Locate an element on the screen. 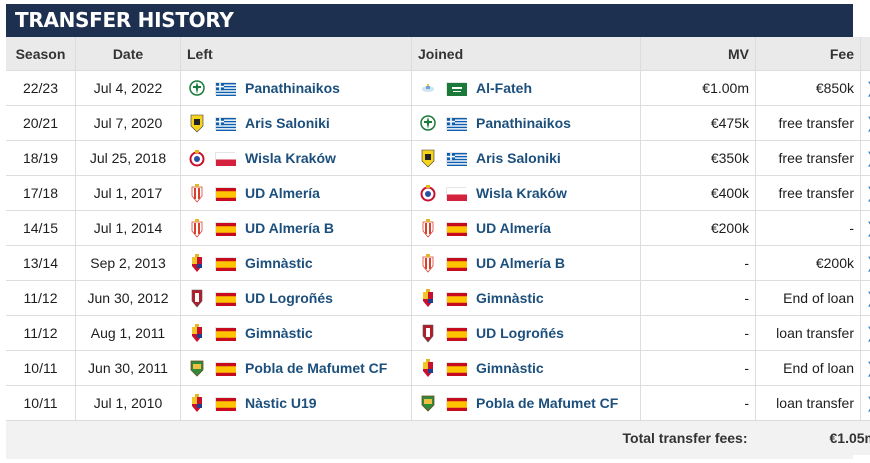 This screenshot has height=463, width=870. left-club-link: UD Almería is located at coordinates (282, 193).